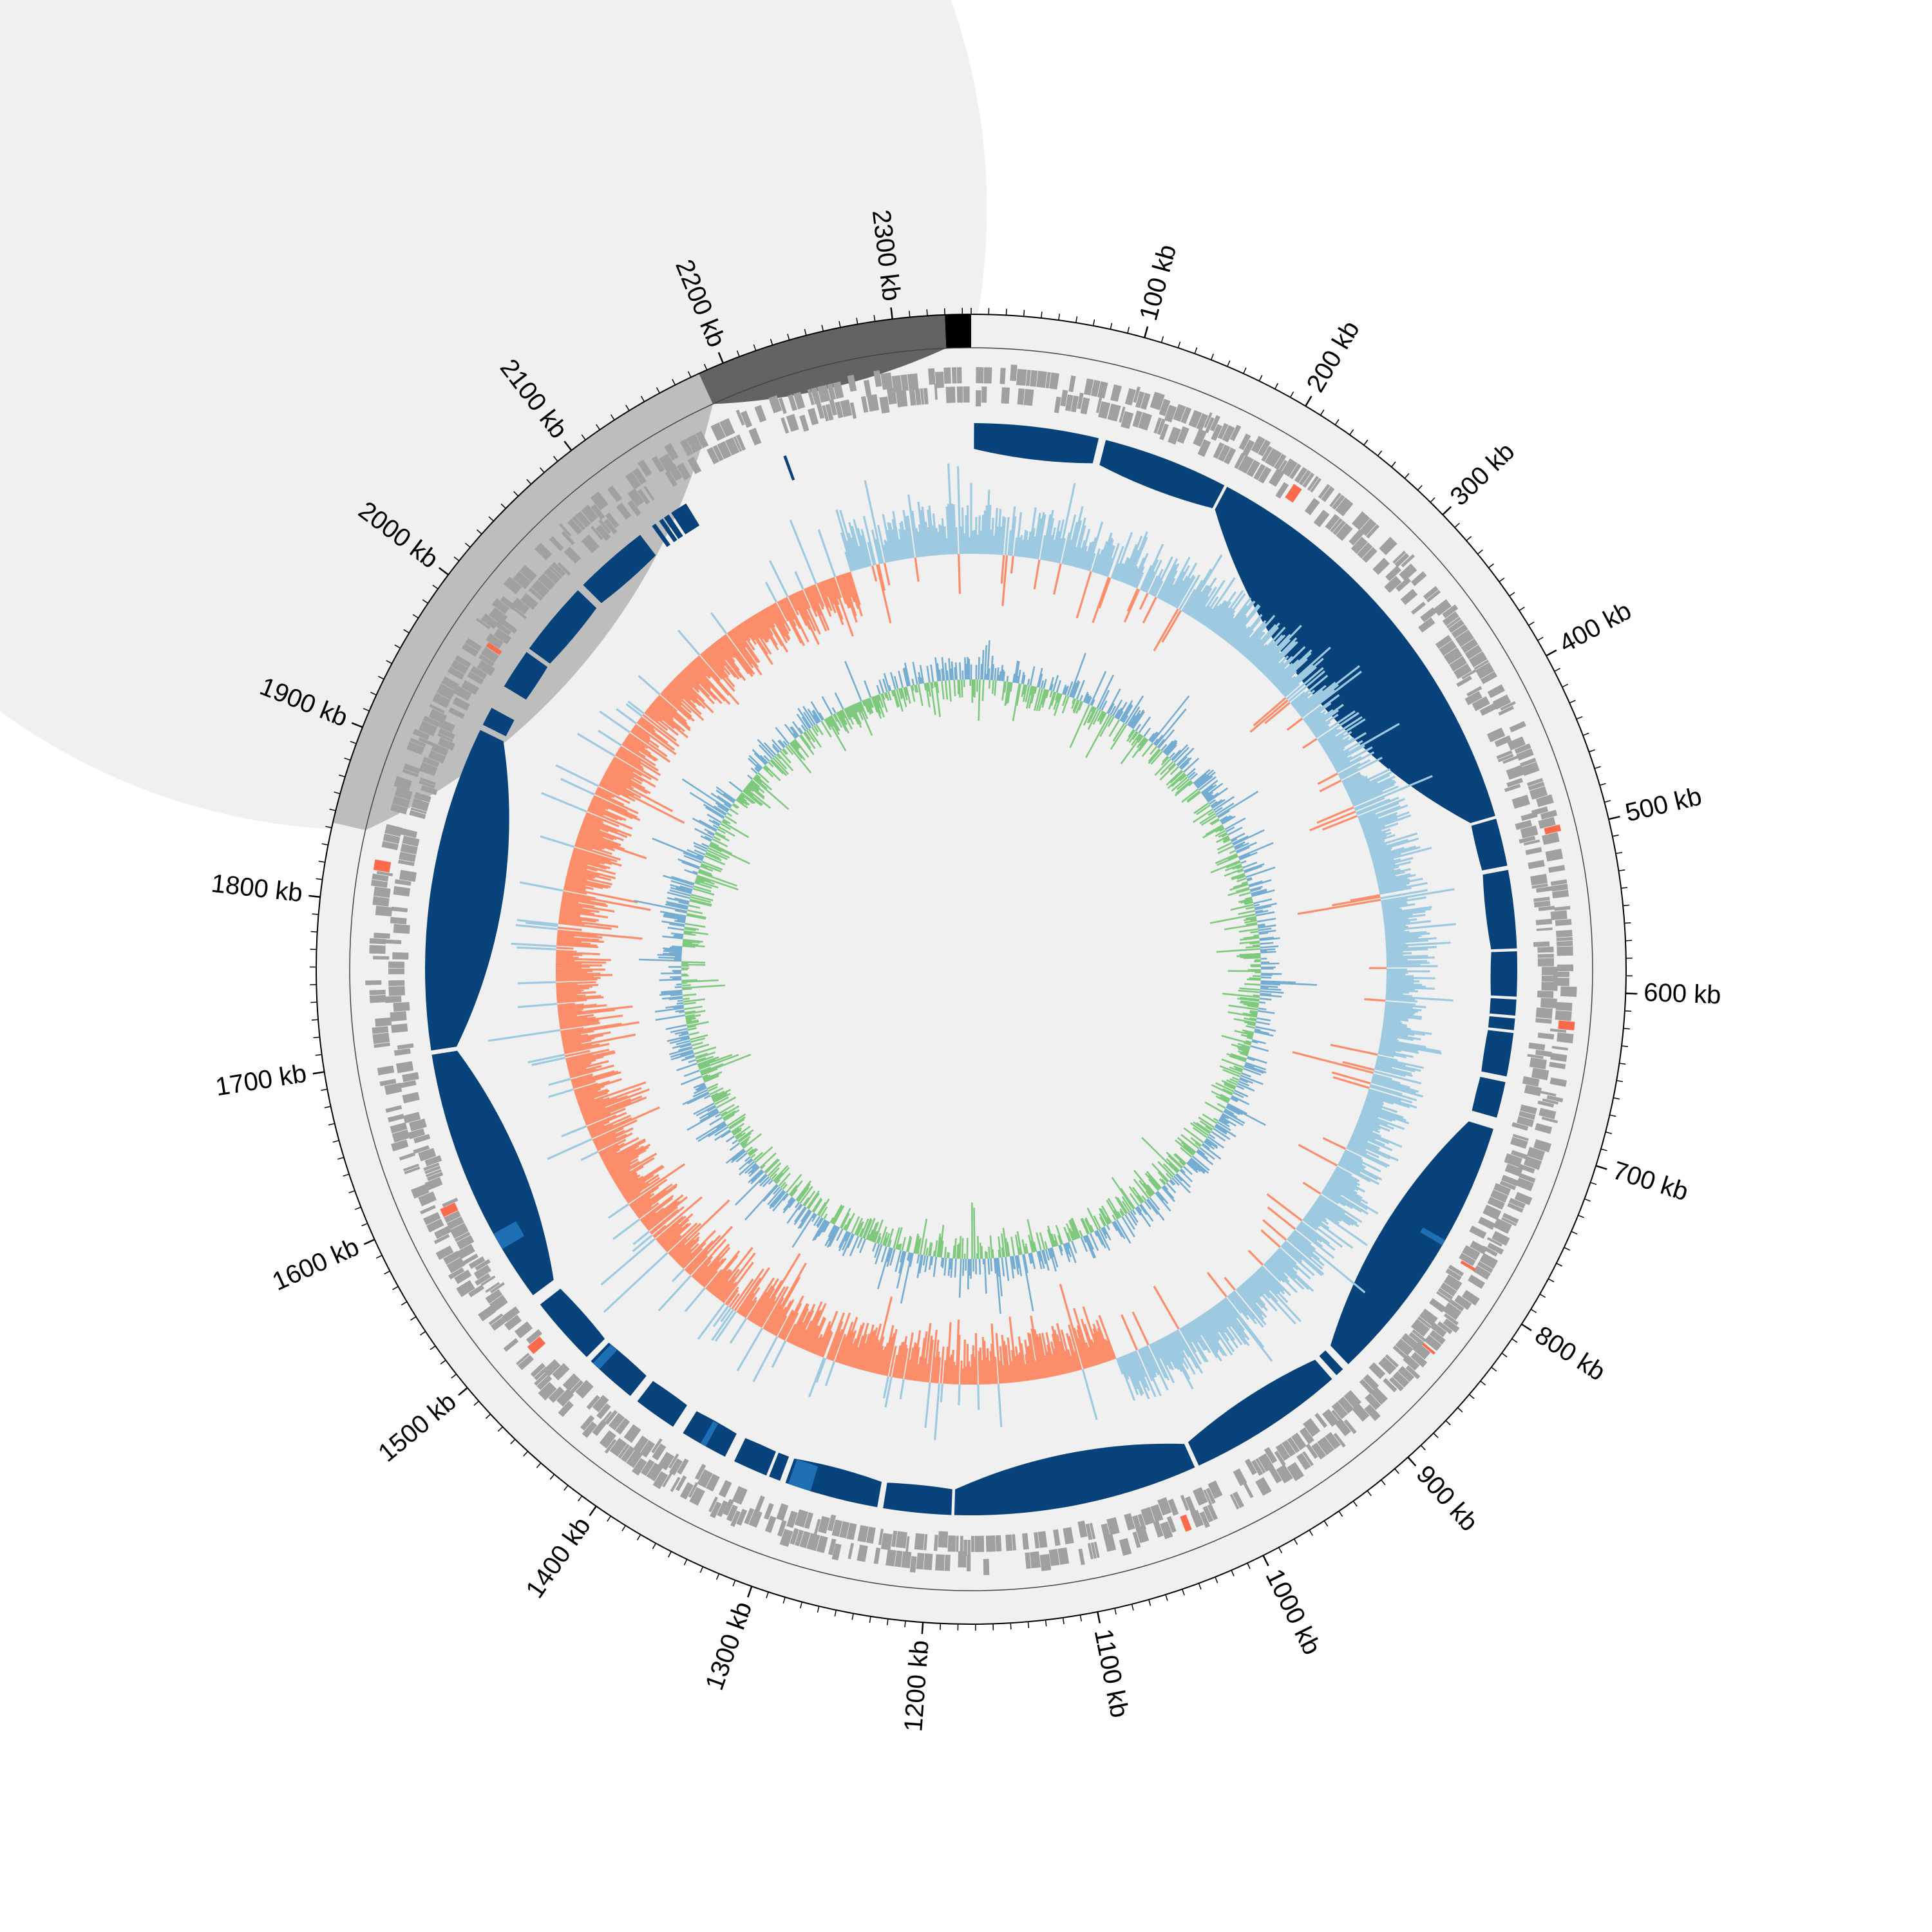 Image resolution: width=1932 pixels, height=1932 pixels. What do you see at coordinates (261, 1080) in the screenshot?
I see `tick-label-1700: 1700 kb` at bounding box center [261, 1080].